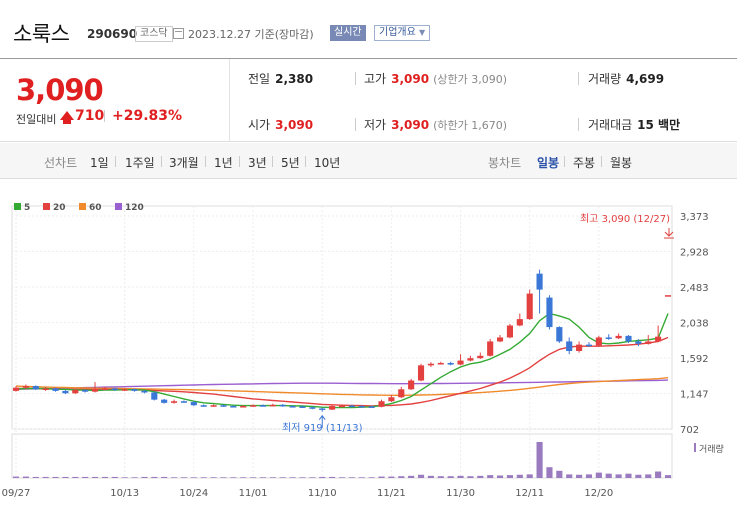 The width and height of the screenshot is (737, 518). What do you see at coordinates (61, 163) in the screenshot?
I see `line-chart-label: 선차트` at bounding box center [61, 163].